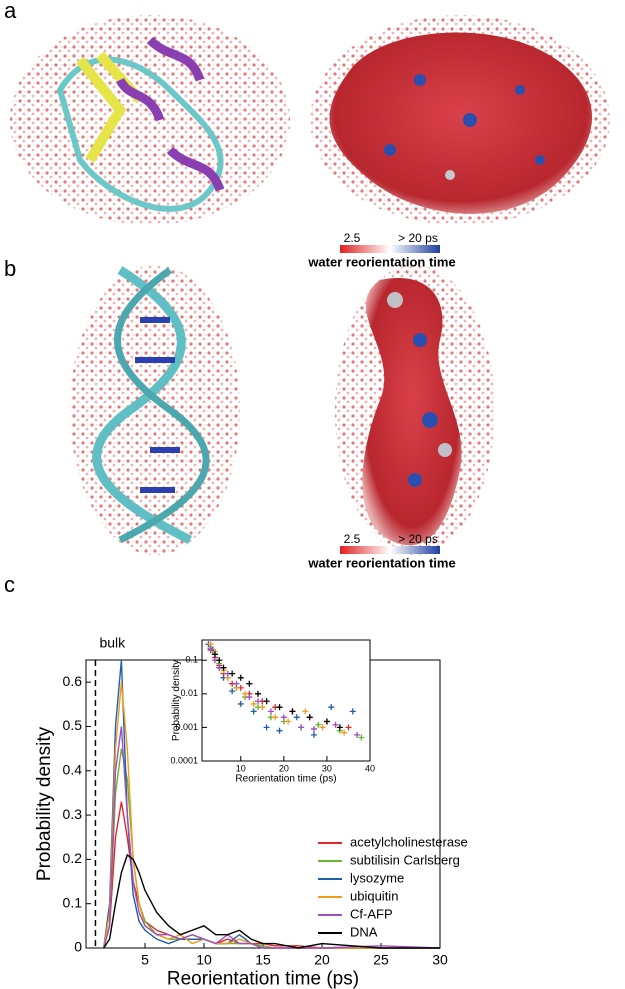  I want to click on x-tick-label: 40, so click(370, 768).